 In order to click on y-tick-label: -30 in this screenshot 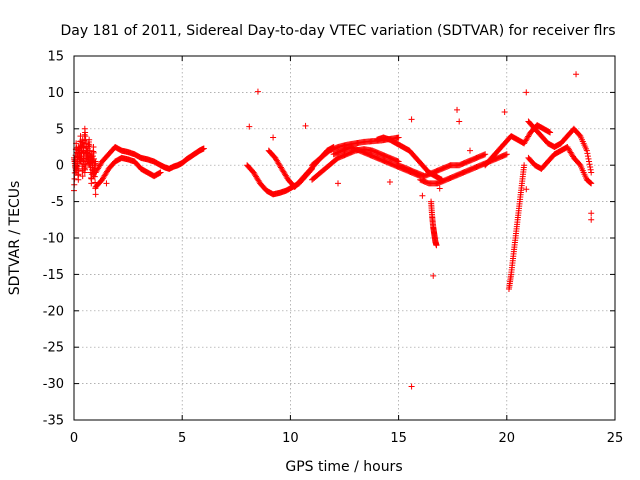, I will do `click(53, 384)`.